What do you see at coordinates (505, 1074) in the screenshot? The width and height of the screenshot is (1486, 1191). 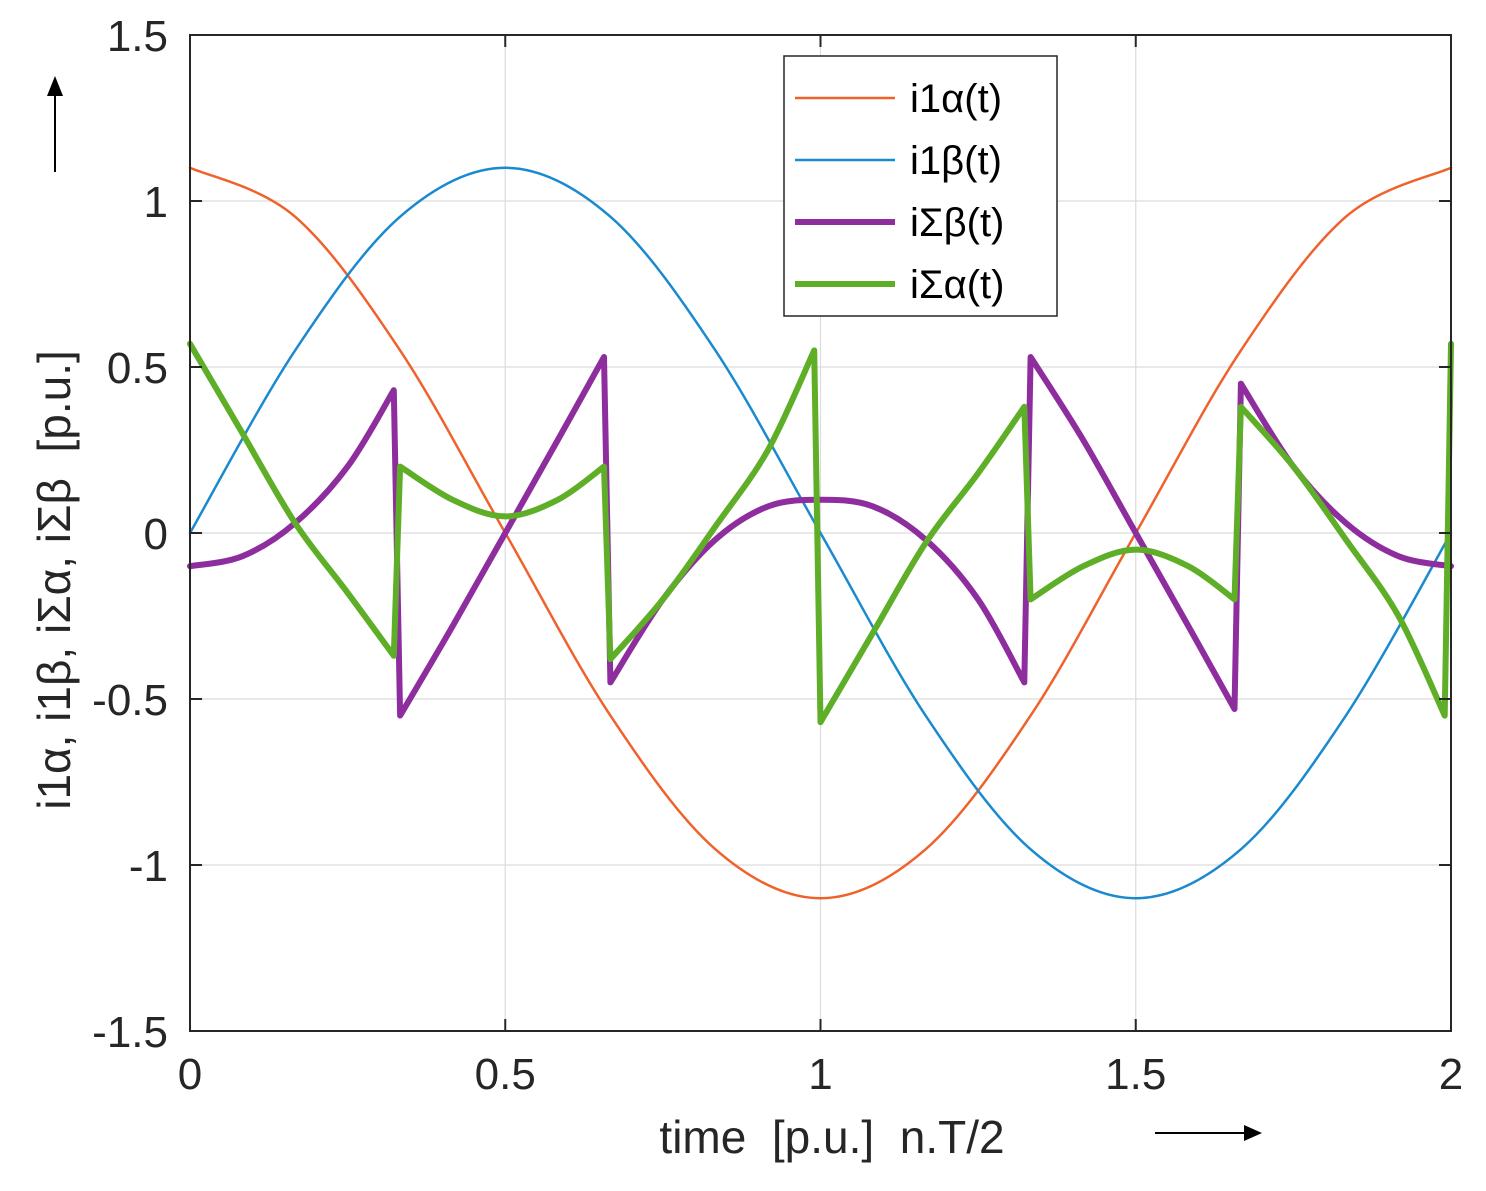 I see `x-tick-label: 0.5` at bounding box center [505, 1074].